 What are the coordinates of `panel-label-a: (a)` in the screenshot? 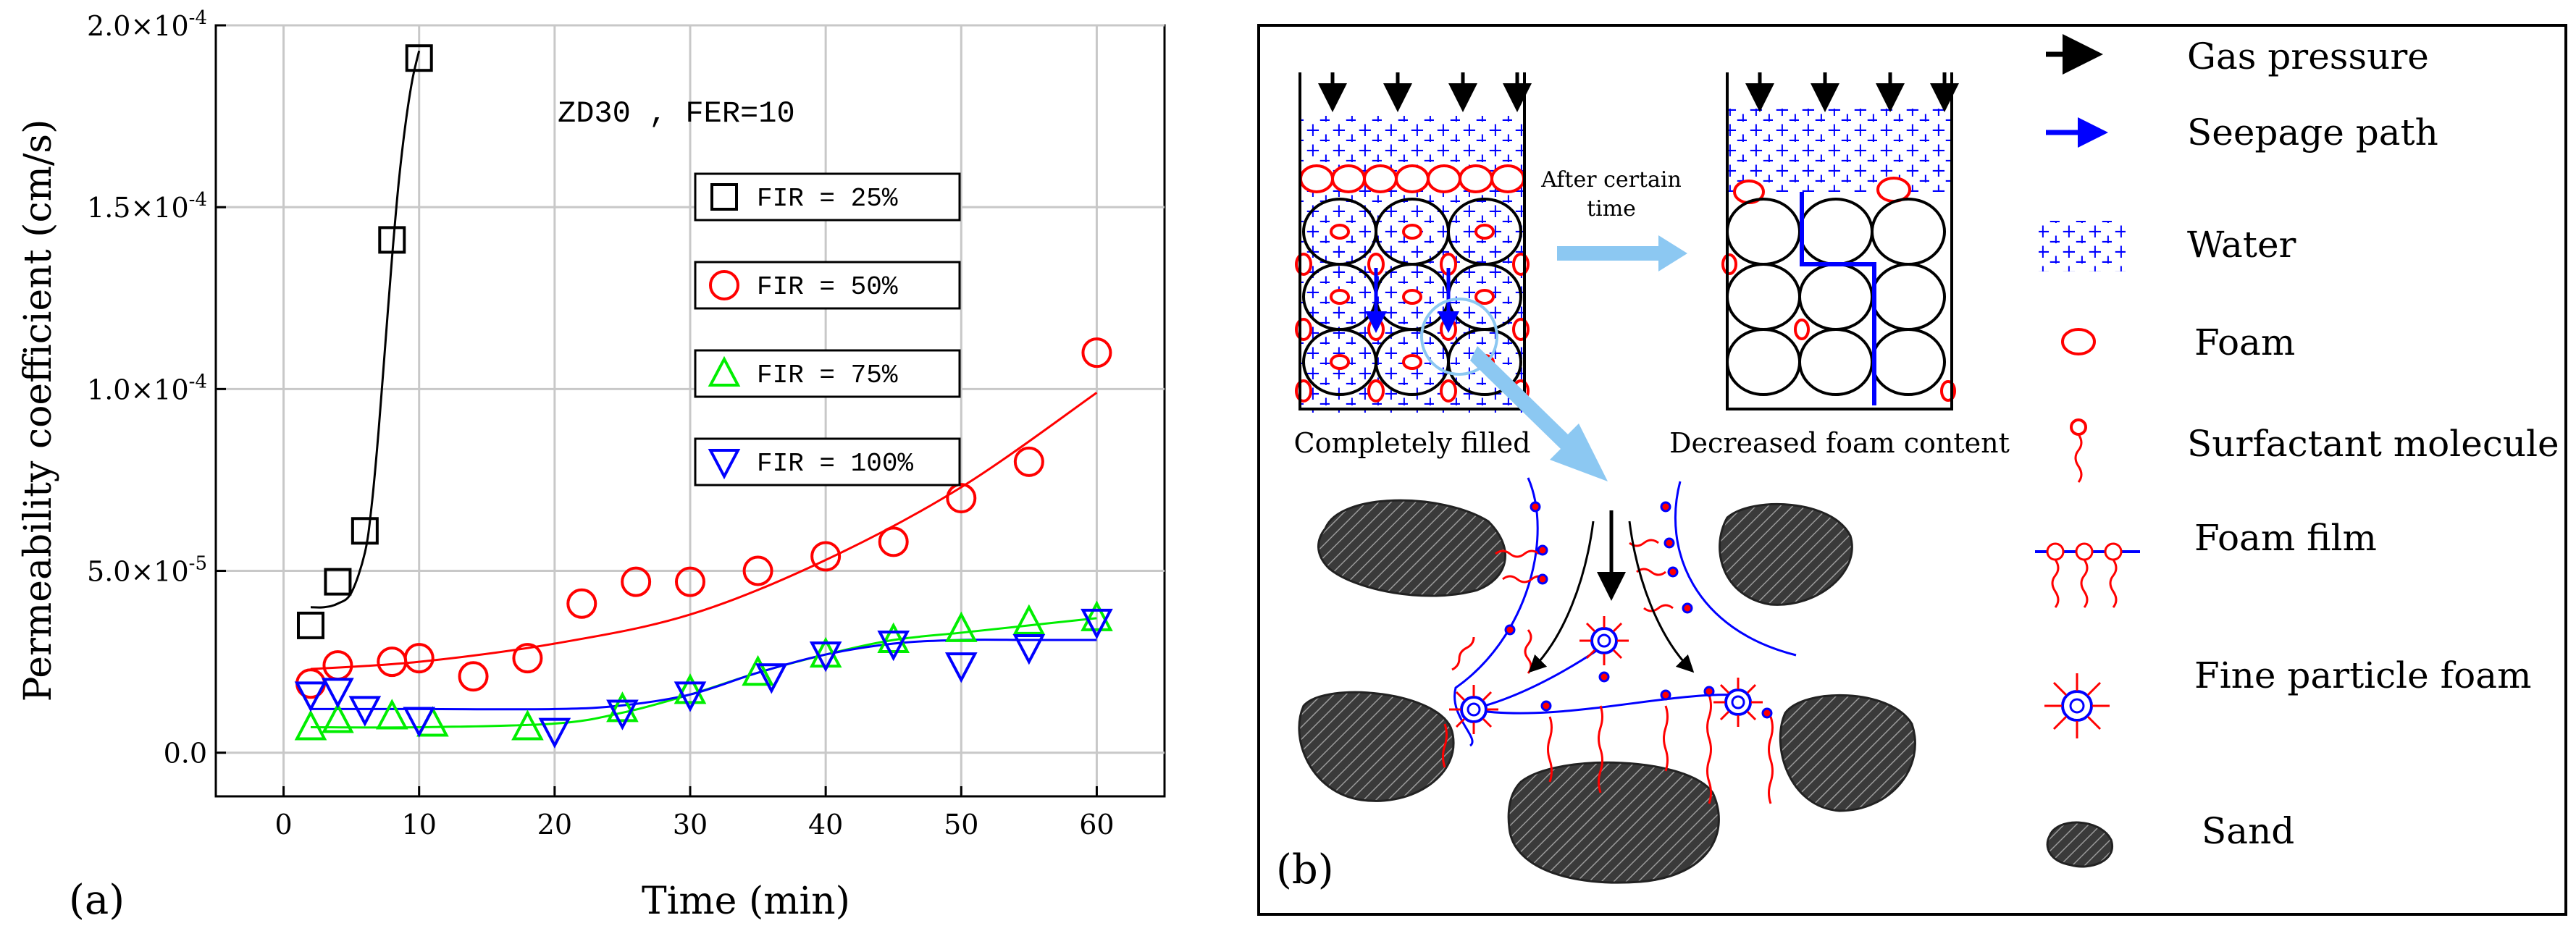 It's located at (97, 900).